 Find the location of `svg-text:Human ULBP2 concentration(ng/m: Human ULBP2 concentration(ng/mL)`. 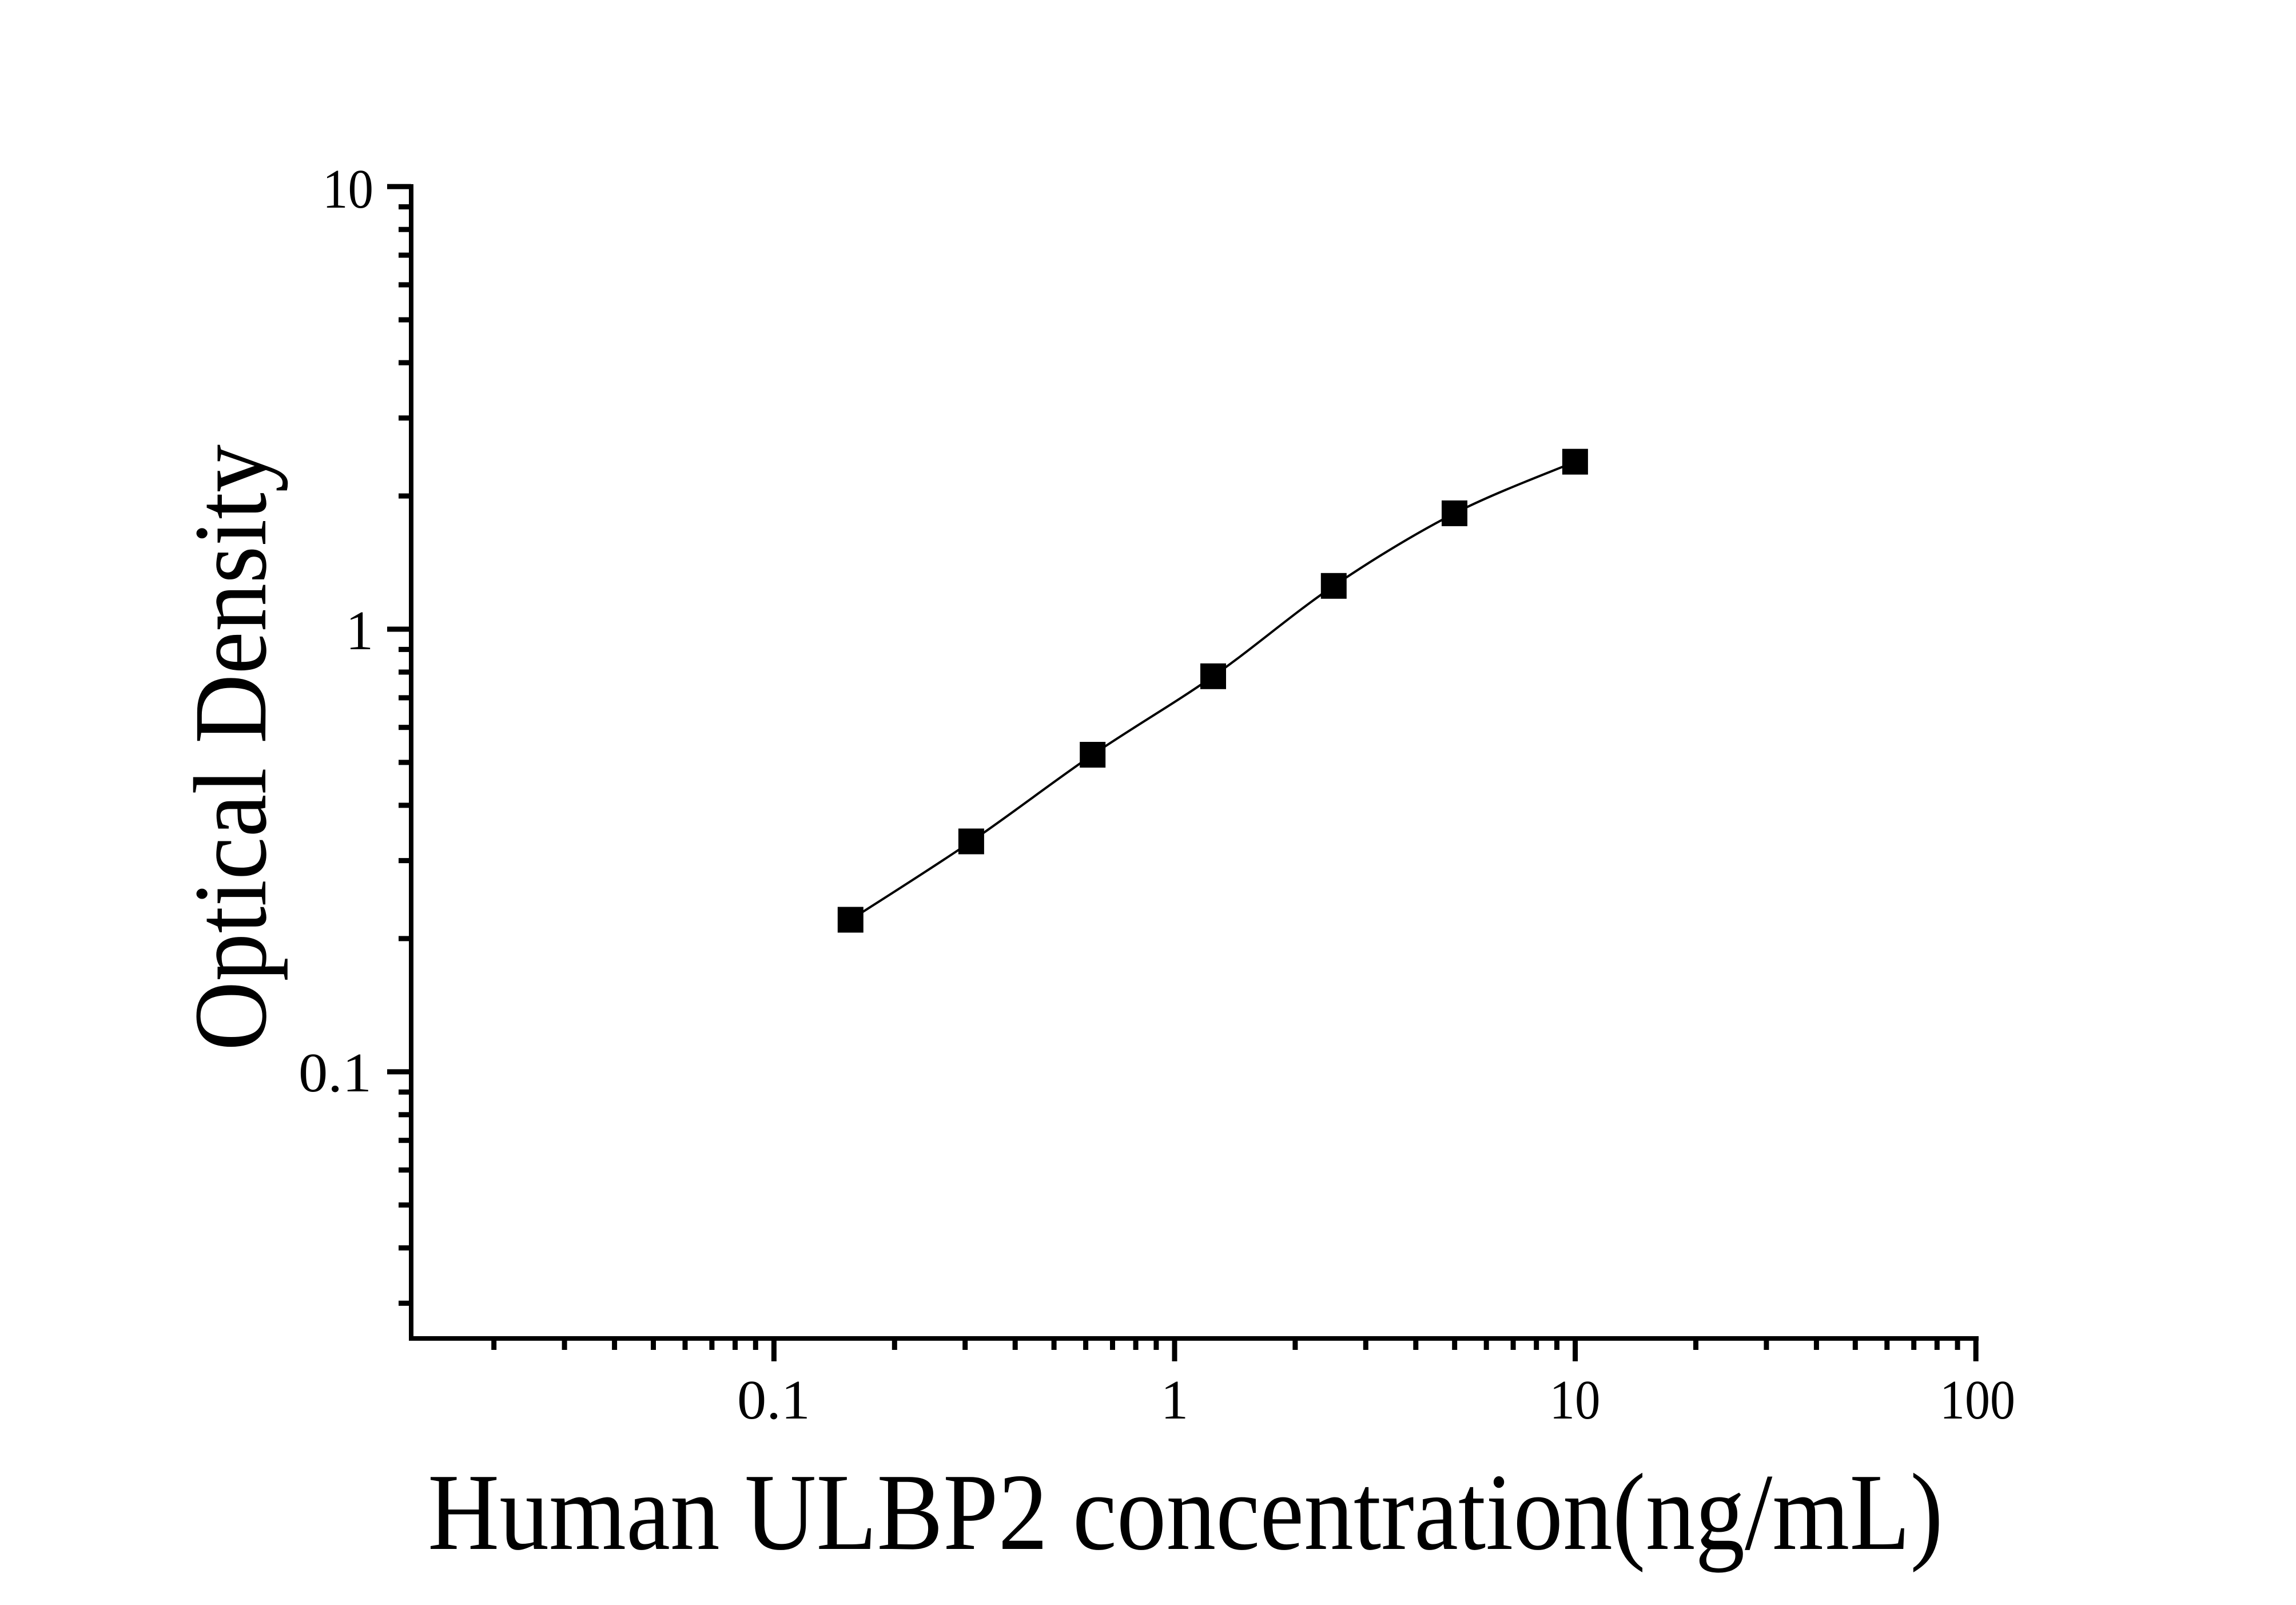

svg-text:Human ULBP2 concentration(ng/m: Human ULBP2 concentration(ng/mL) is located at coordinates (1185, 1512).